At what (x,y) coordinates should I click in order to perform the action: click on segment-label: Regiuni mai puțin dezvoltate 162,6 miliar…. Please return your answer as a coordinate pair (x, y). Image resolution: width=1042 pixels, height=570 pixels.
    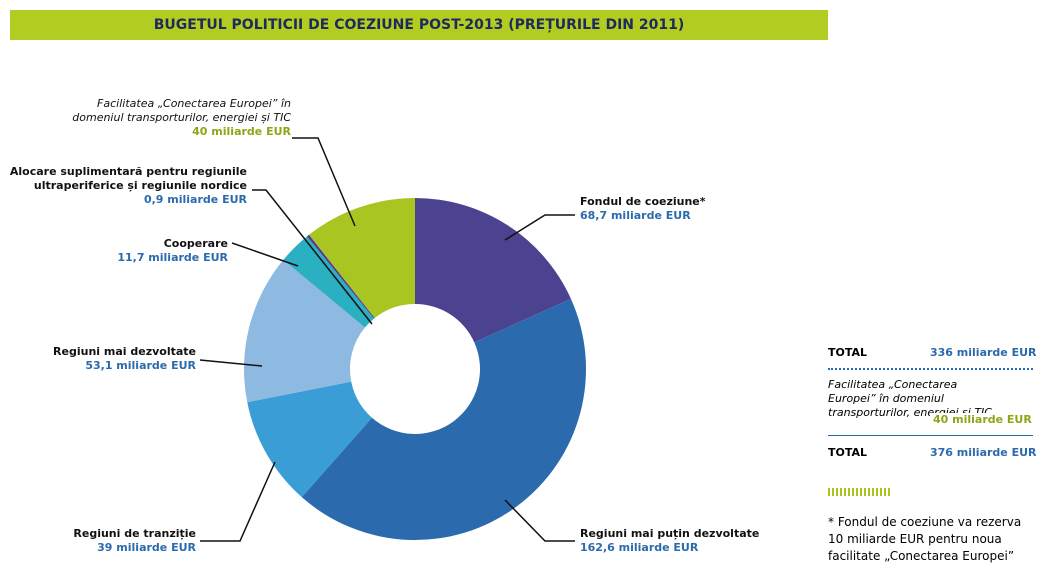
    Looking at the image, I should click on (680, 541).